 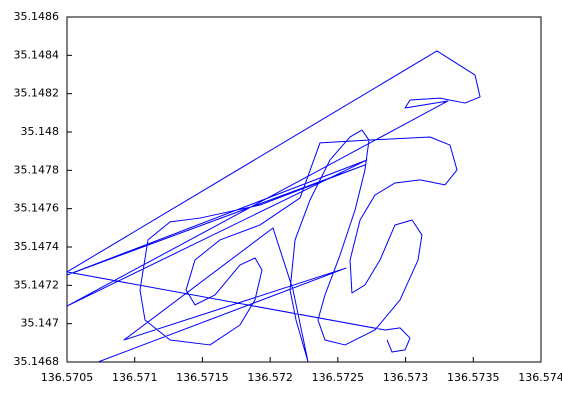 I want to click on x-tick-label: 136.5705, so click(x=67, y=377).